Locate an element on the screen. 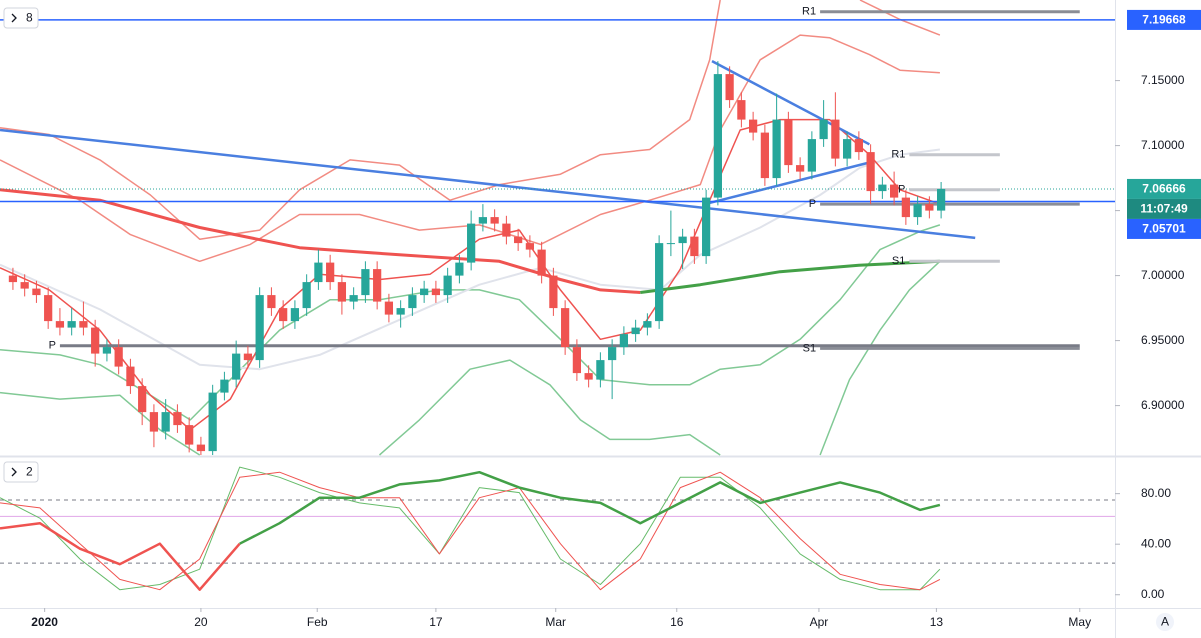  x-tick-label: 2020 is located at coordinates (44, 622).